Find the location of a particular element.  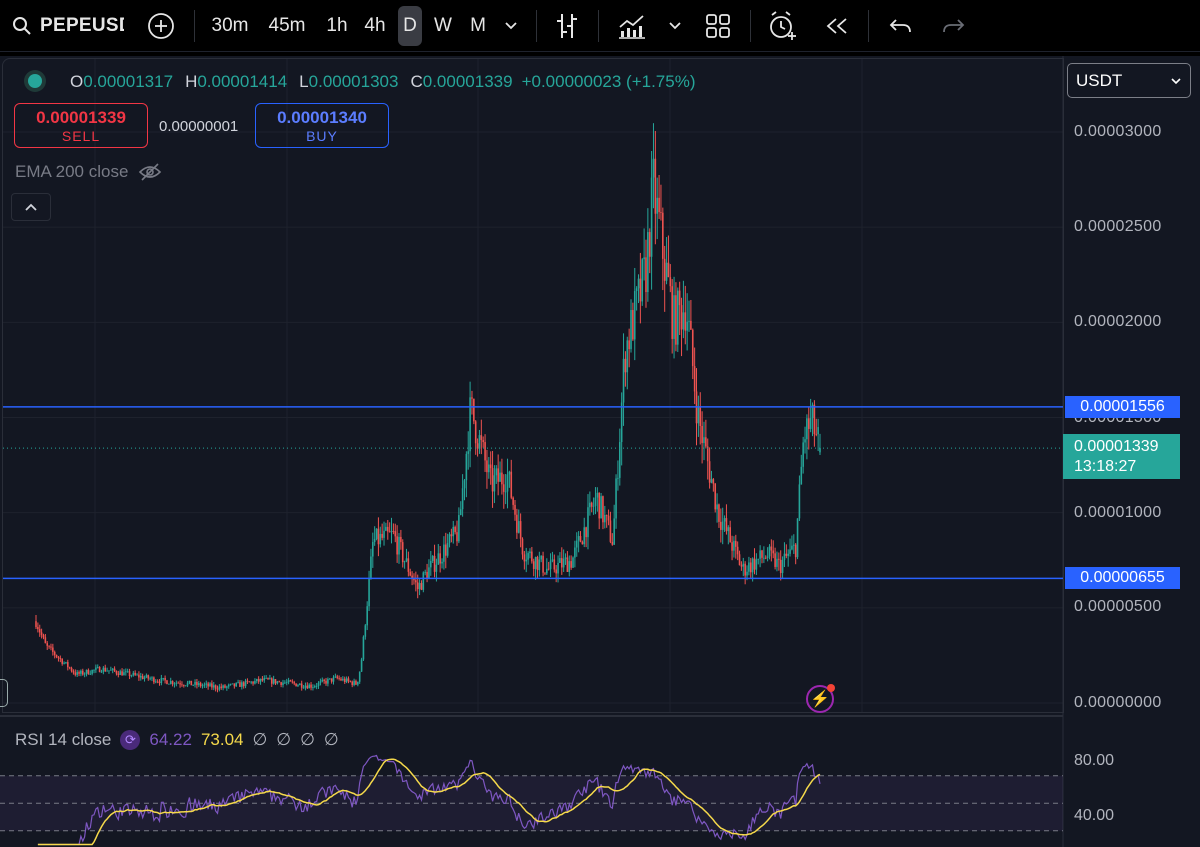

currency-select: USDT is located at coordinates (1129, 80).